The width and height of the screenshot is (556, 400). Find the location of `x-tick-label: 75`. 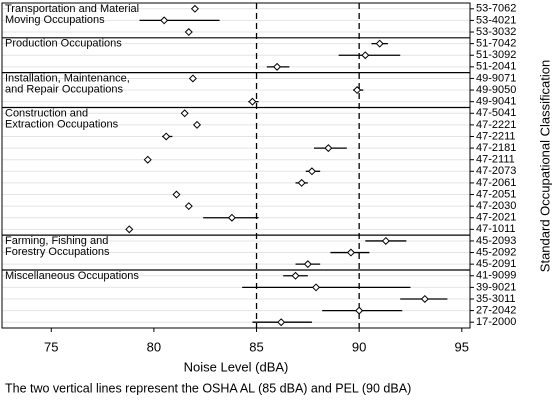

x-tick-label: 75 is located at coordinates (51, 346).